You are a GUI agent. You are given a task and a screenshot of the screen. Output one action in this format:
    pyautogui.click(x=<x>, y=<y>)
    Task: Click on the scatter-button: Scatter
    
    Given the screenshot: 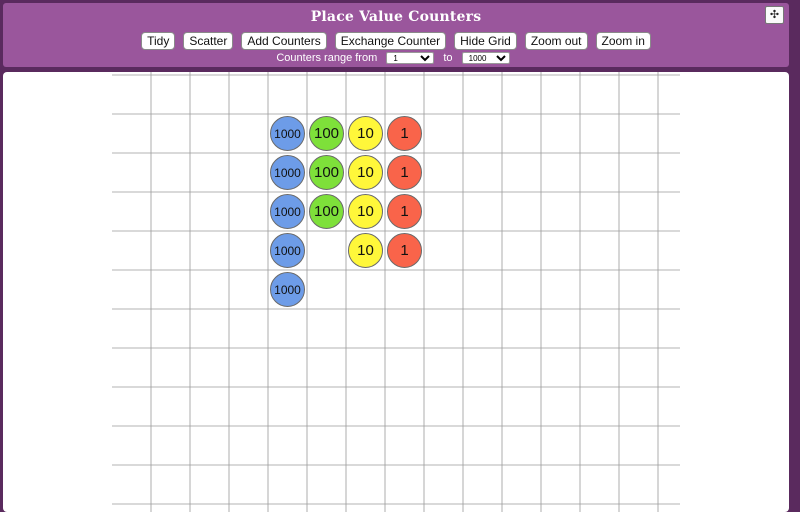 What is the action you would take?
    pyautogui.click(x=208, y=41)
    